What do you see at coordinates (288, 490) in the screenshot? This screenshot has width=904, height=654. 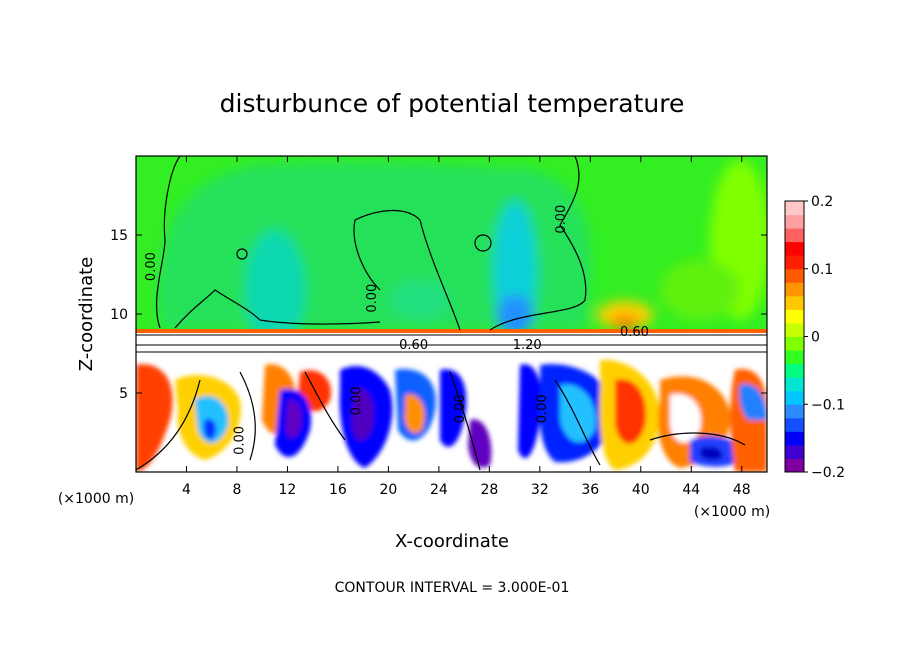 I see `x-tick-label: 12` at bounding box center [288, 490].